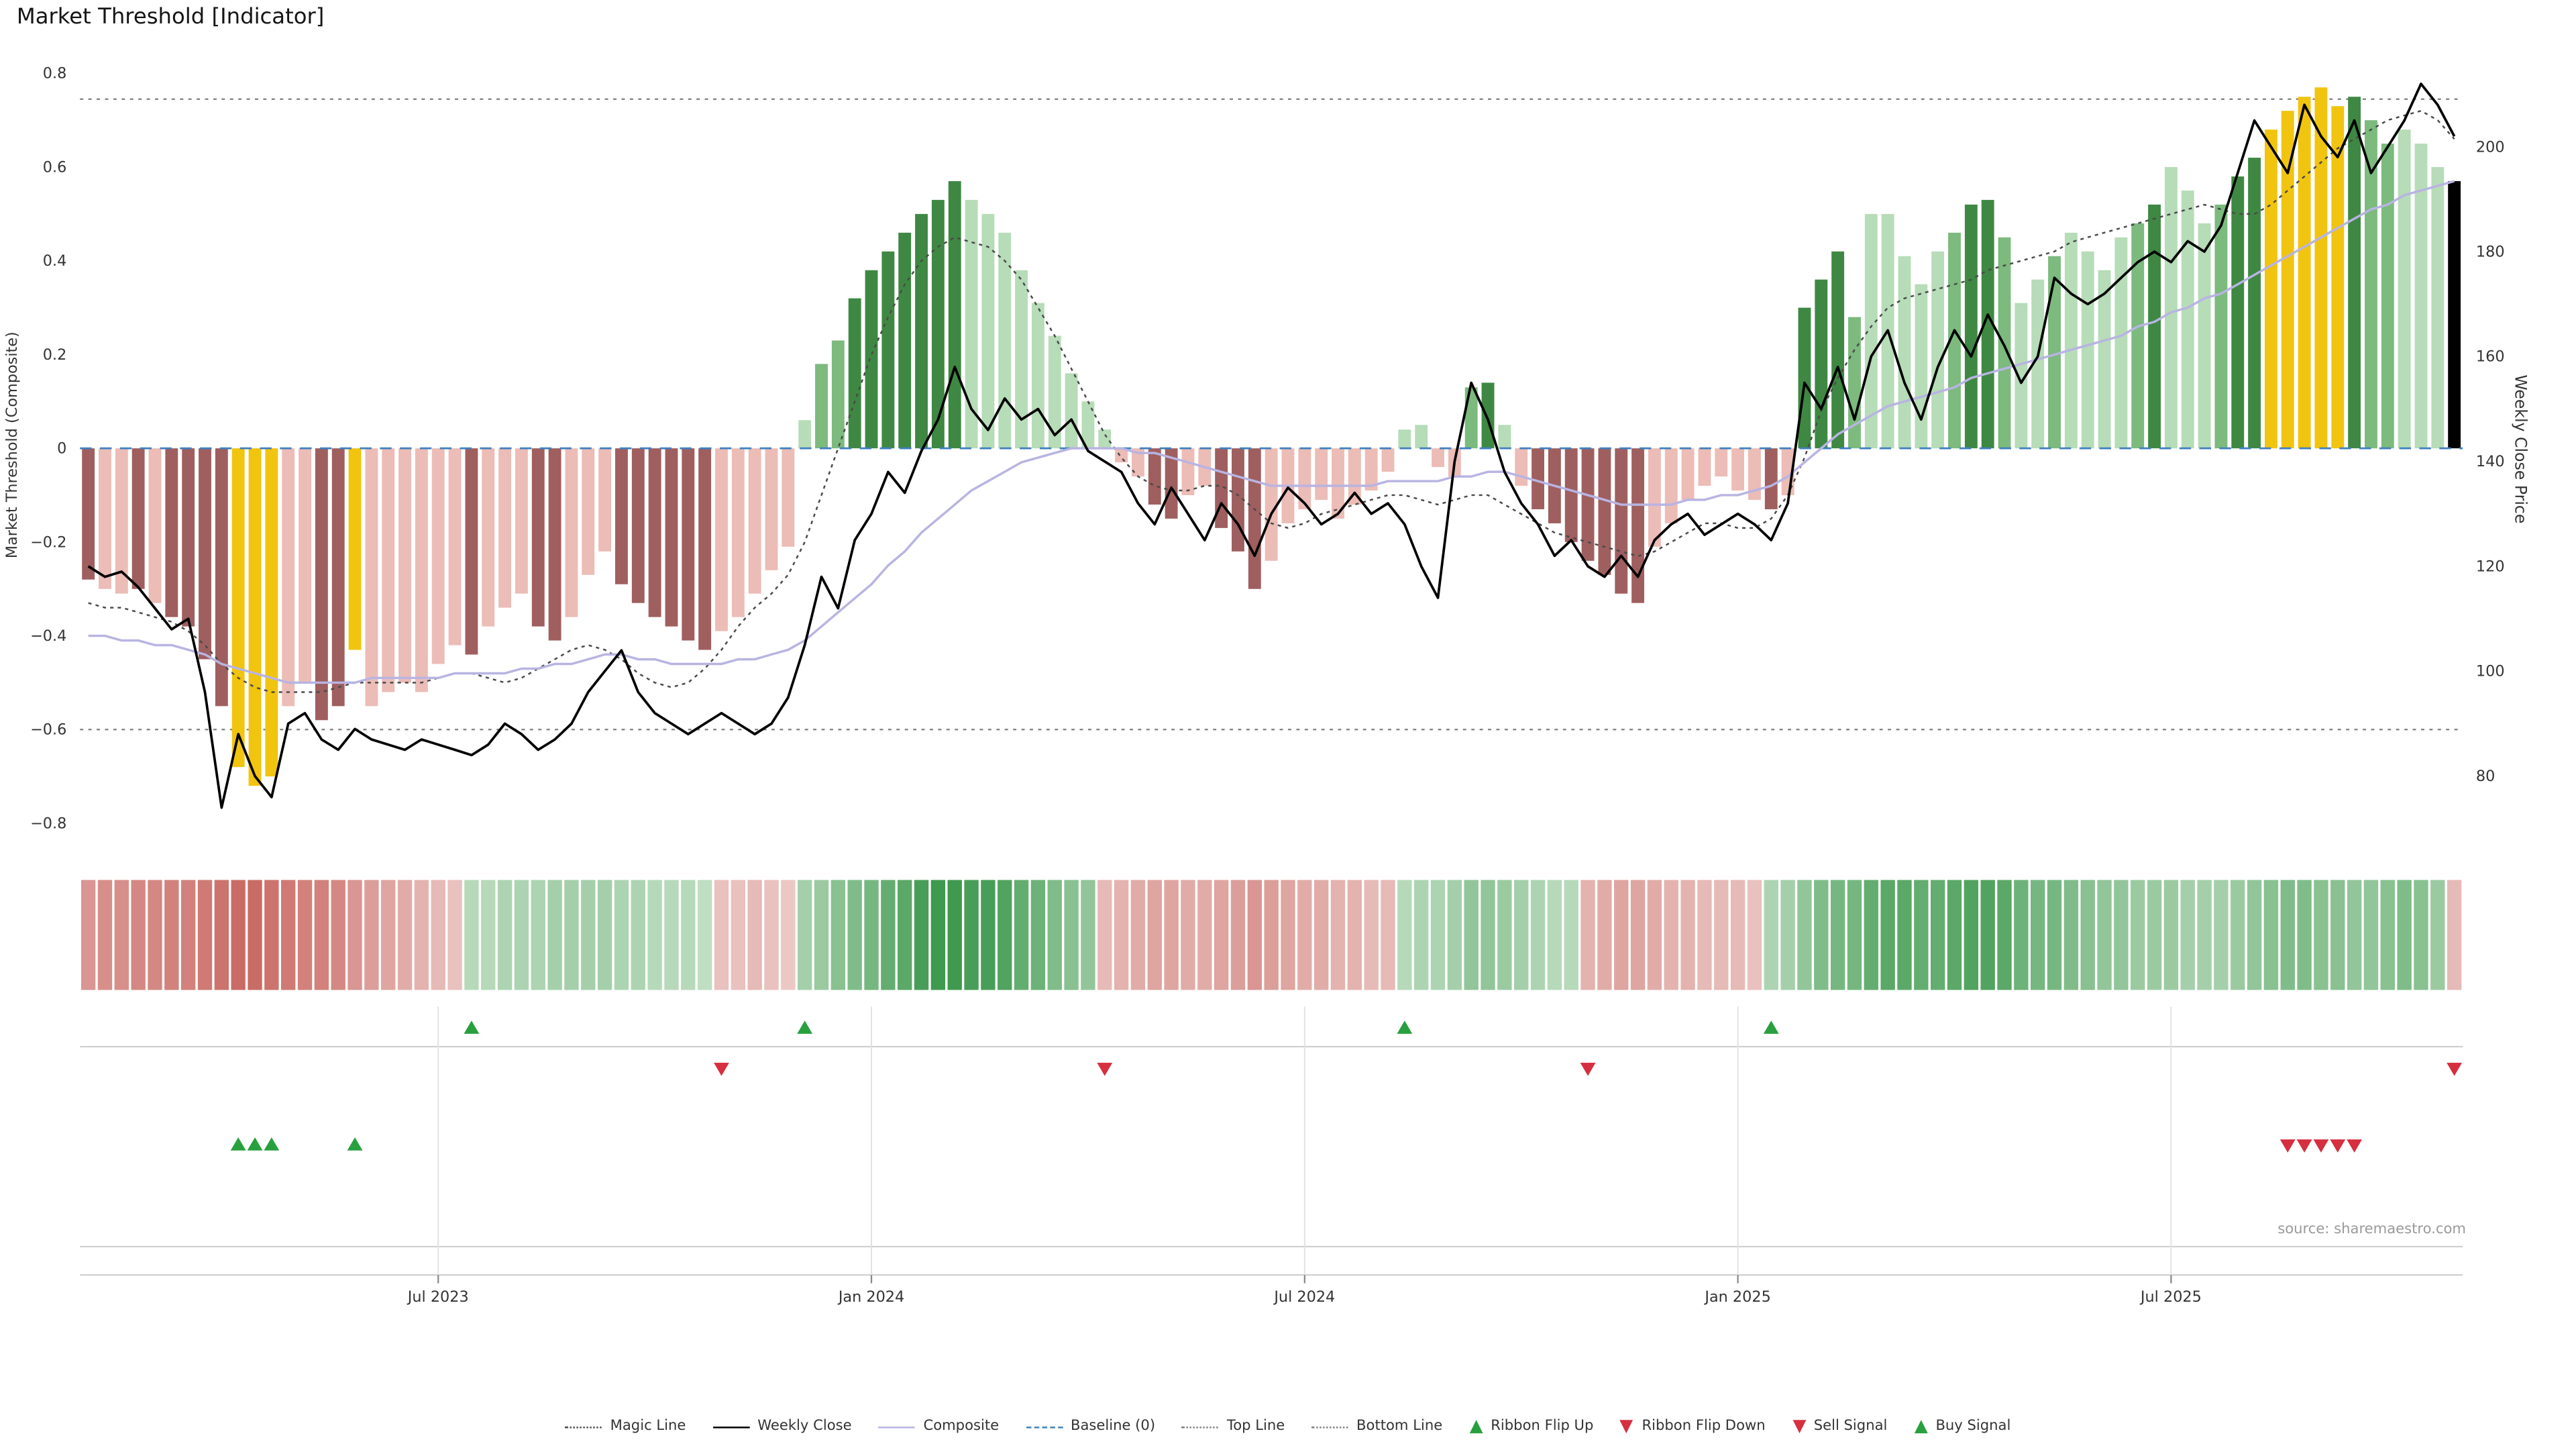 Image resolution: width=2576 pixels, height=1450 pixels. I want to click on legend-item-composite: Composite, so click(938, 1427).